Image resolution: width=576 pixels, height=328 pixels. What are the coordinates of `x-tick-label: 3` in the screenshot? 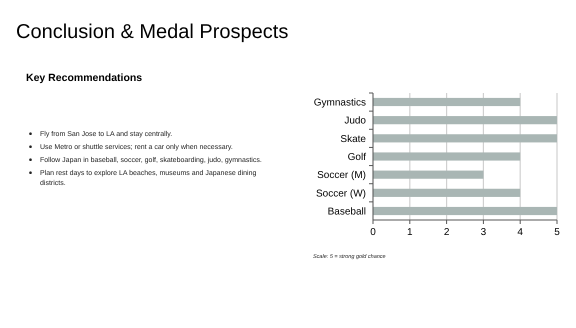 It's located at (483, 232).